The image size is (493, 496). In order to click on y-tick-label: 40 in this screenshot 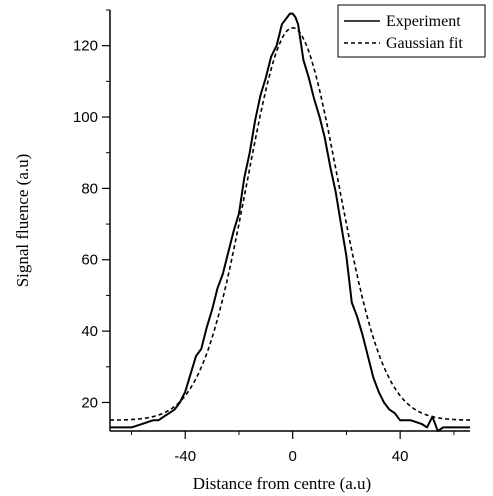, I will do `click(89, 331)`.